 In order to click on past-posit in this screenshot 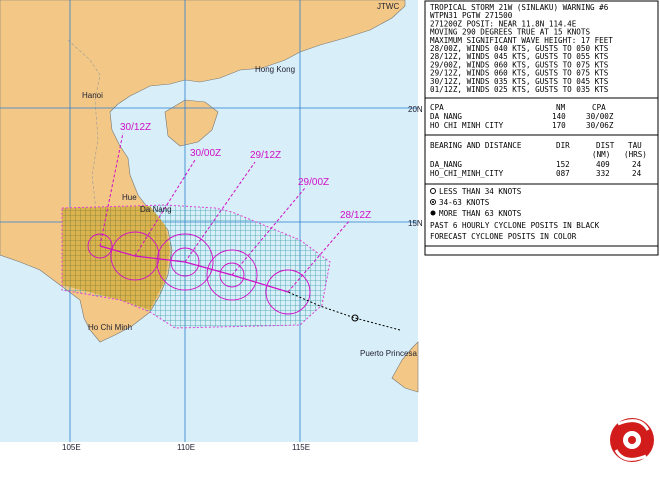, I will do `click(355, 318)`.